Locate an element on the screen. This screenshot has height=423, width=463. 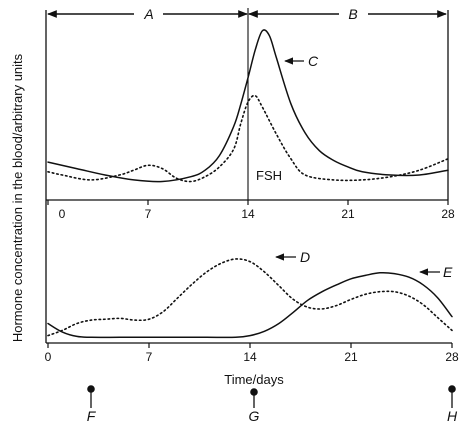
bottom-tick-label-21: 21 is located at coordinates (351, 357).